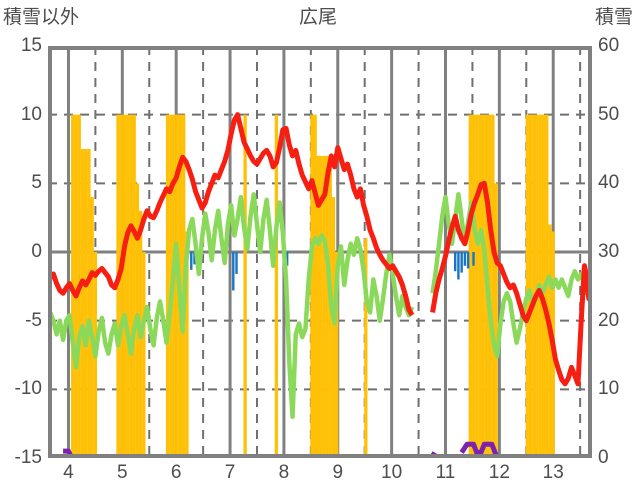  I want to click on x-tick-5: 5, so click(122, 472).